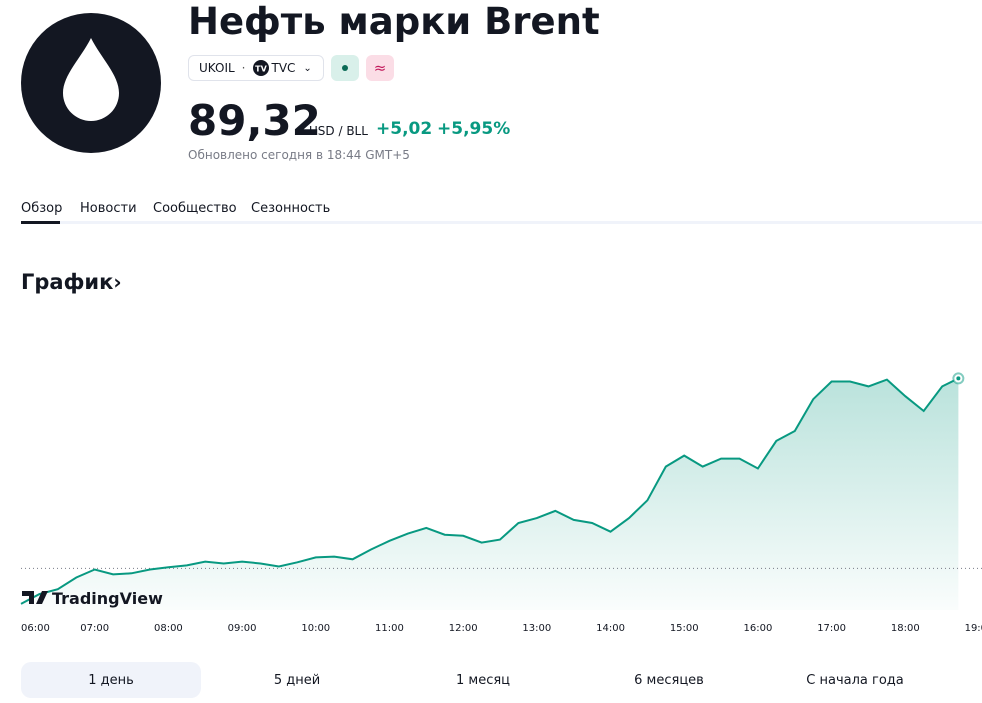 This screenshot has height=703, width=982. I want to click on symbol-chip: UKOIL · TV TVC ⌄, so click(256, 68).